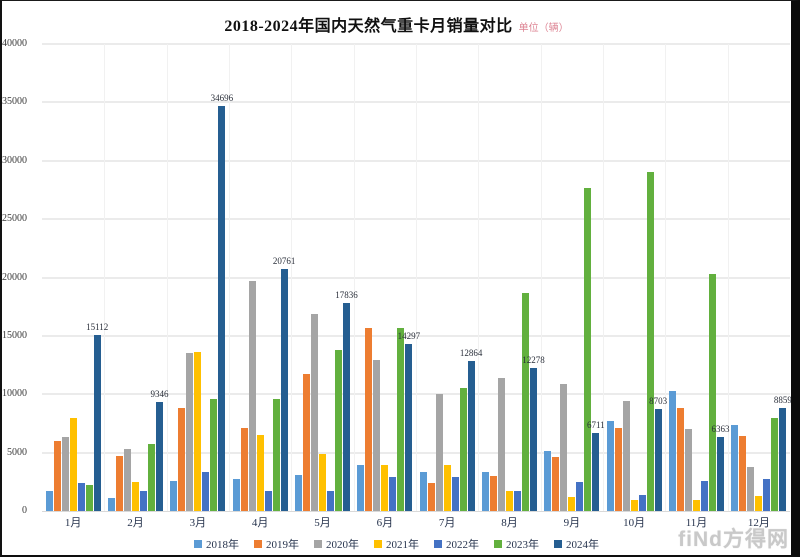  I want to click on bar-2022年-12月, so click(767, 495).